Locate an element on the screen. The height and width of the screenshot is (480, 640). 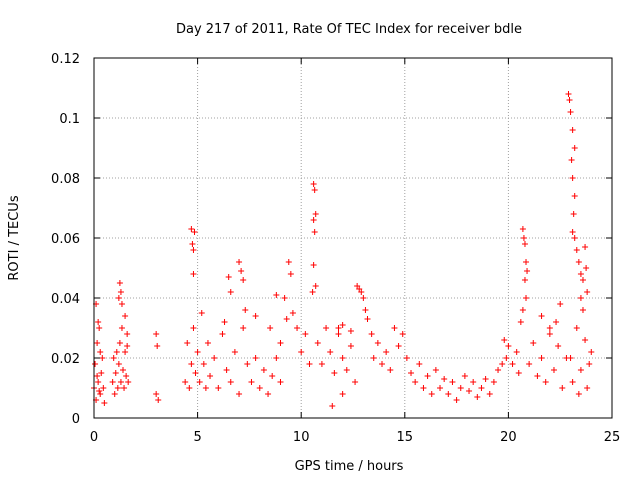
x-tick-label: 20 is located at coordinates (508, 437).